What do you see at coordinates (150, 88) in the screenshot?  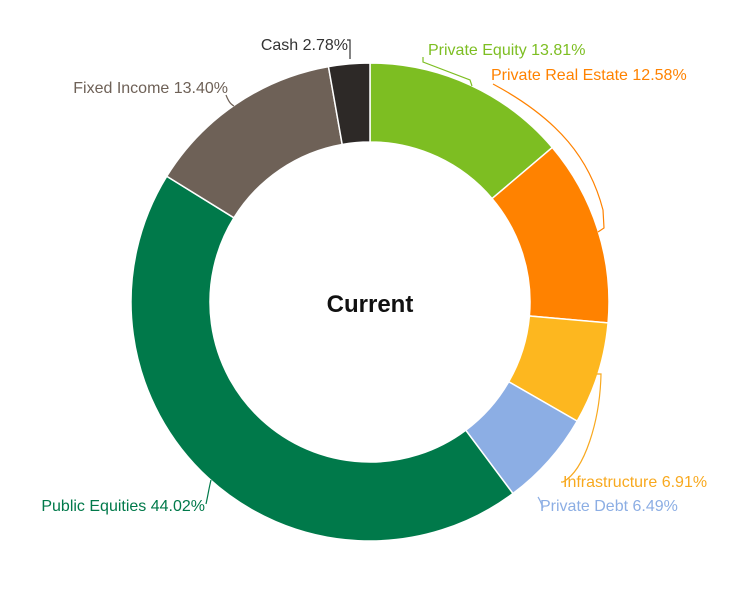 I see `label-fixed-income: Fixed Income 13.40%` at bounding box center [150, 88].